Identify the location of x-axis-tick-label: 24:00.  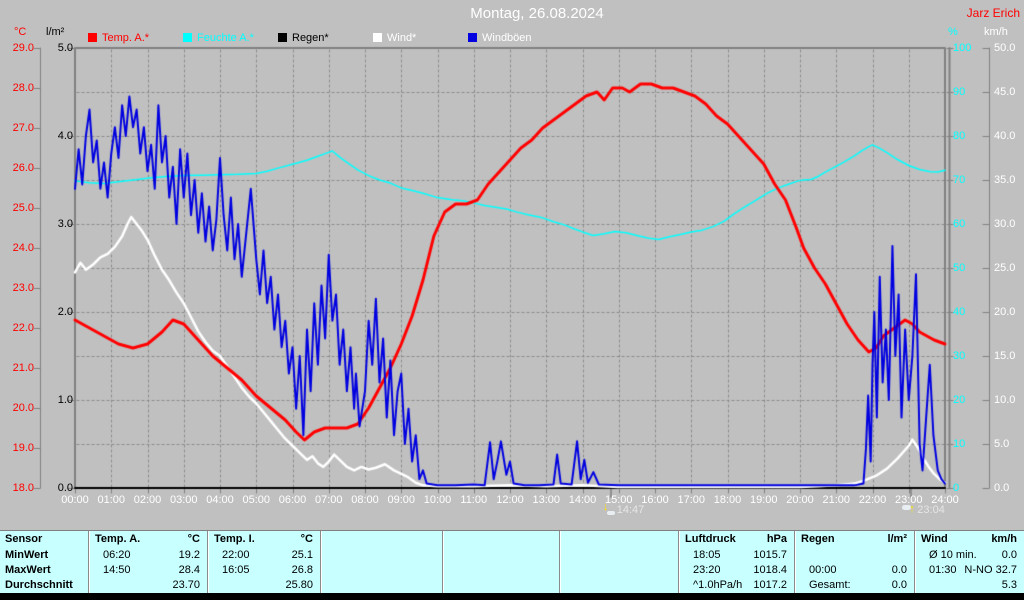
(945, 500).